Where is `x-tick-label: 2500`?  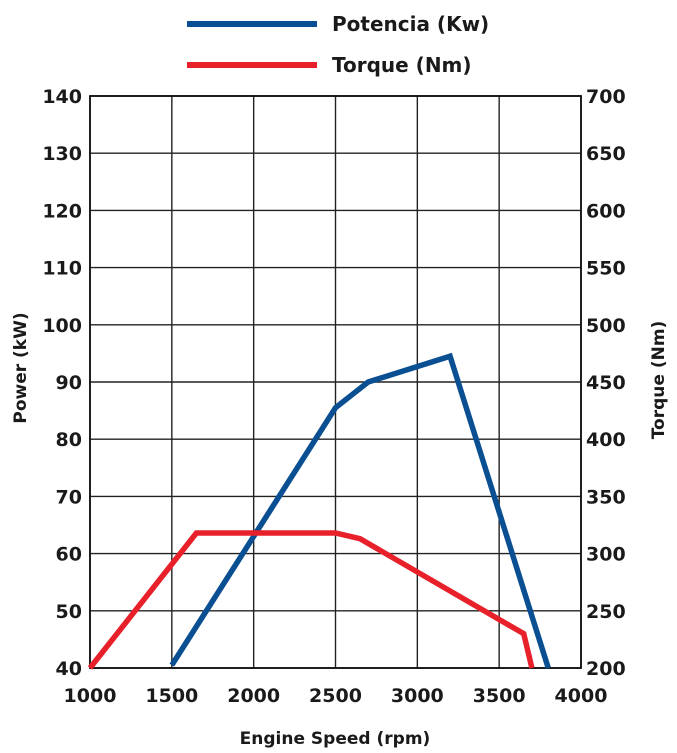 x-tick-label: 2500 is located at coordinates (335, 696).